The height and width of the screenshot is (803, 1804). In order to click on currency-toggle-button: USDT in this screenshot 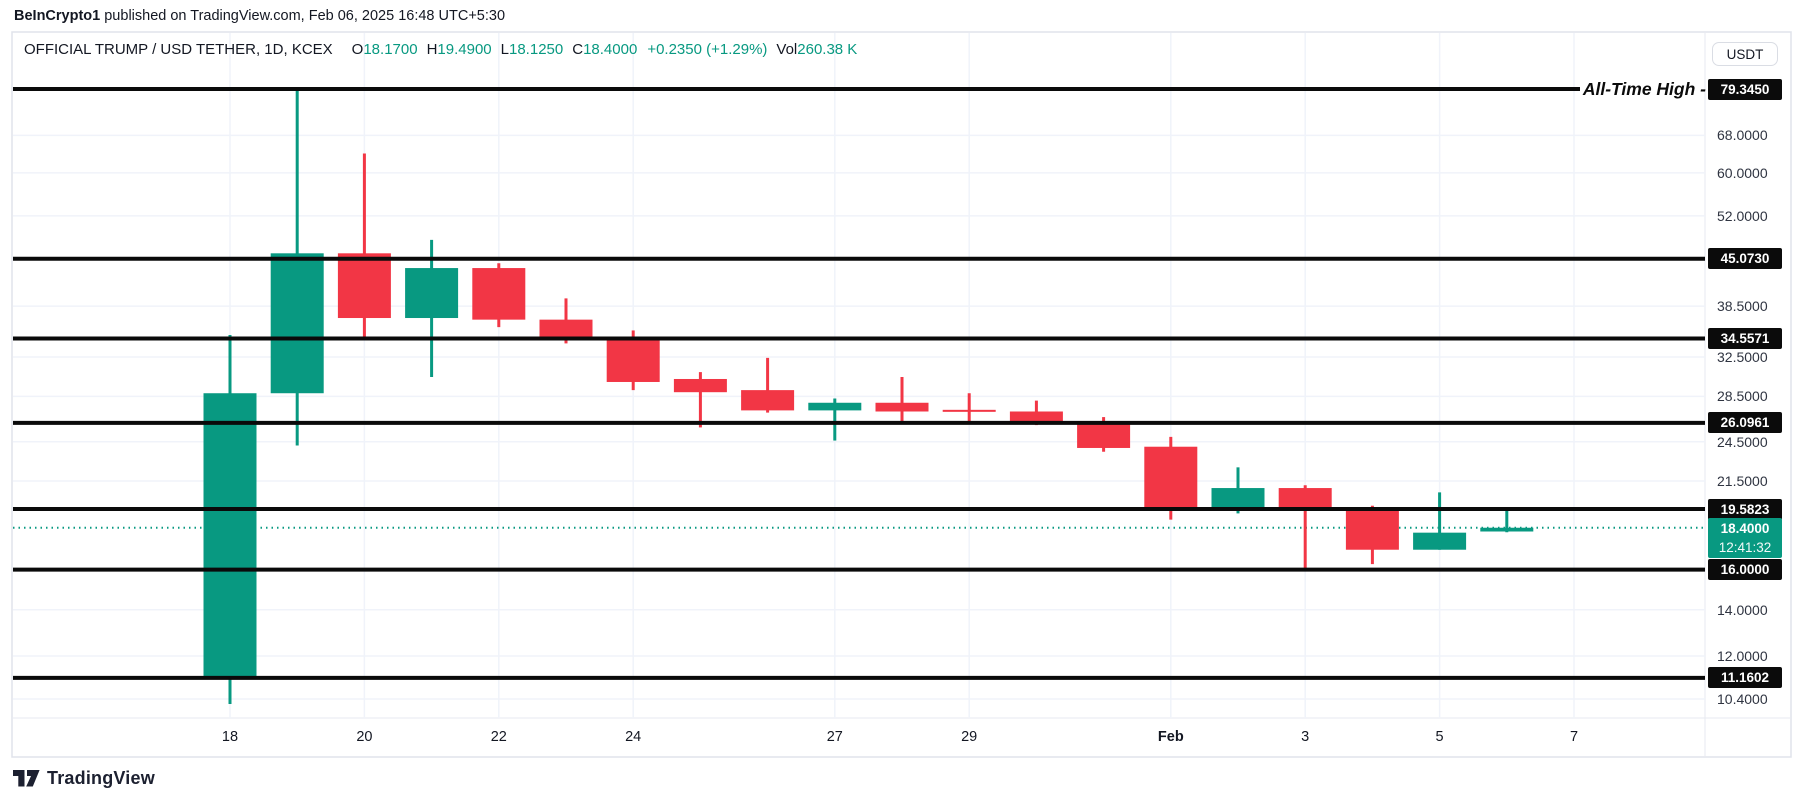, I will do `click(1745, 54)`.